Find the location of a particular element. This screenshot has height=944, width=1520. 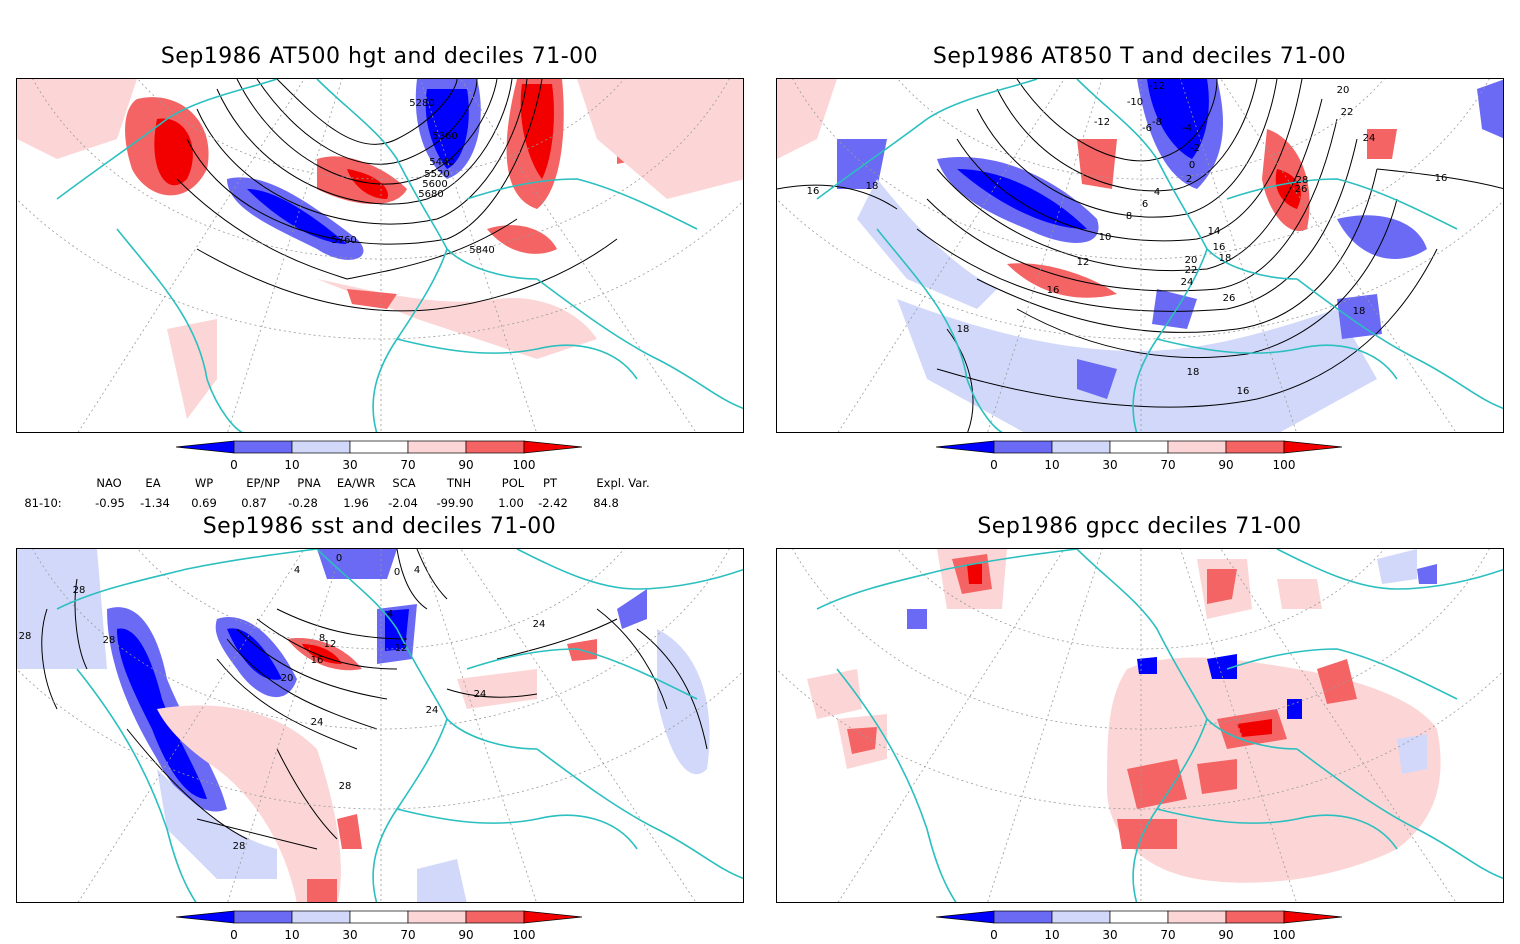

panel-title-tr: Sep1986 AT850 T and deciles 71-00 is located at coordinates (1139, 56).